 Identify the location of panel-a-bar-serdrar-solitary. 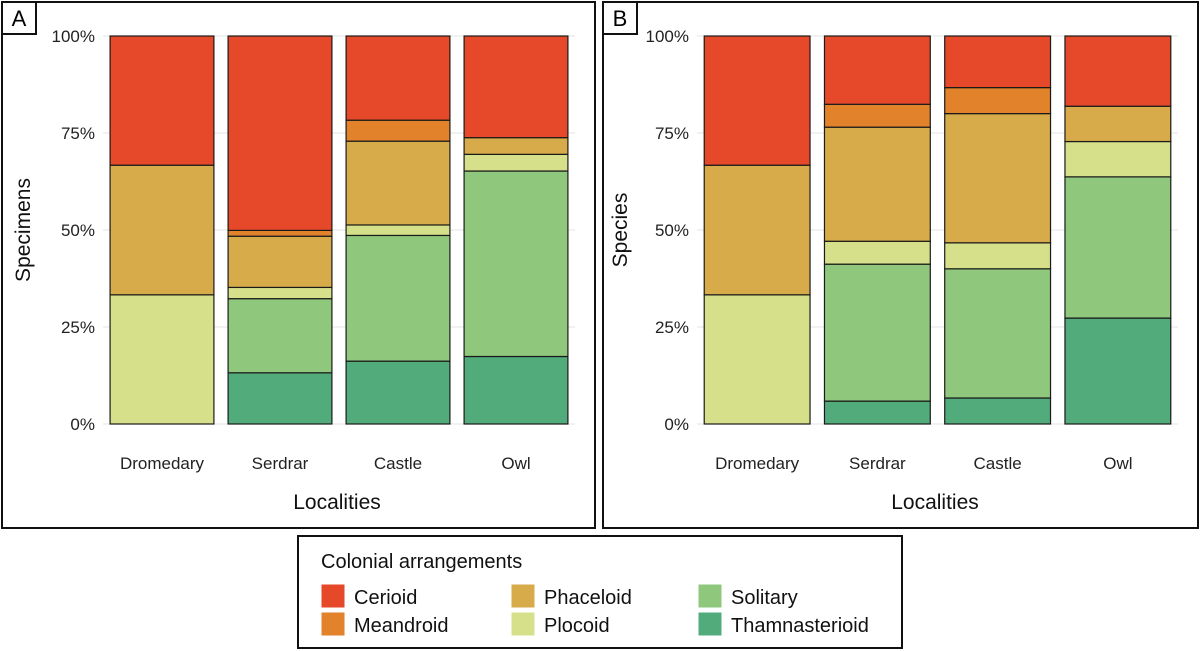
(280, 336).